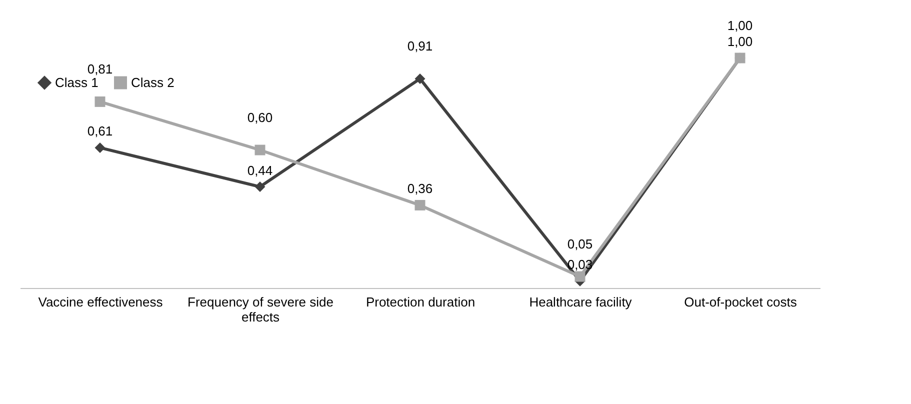 The height and width of the screenshot is (404, 911). What do you see at coordinates (260, 170) in the screenshot?
I see `data-label: 0,44` at bounding box center [260, 170].